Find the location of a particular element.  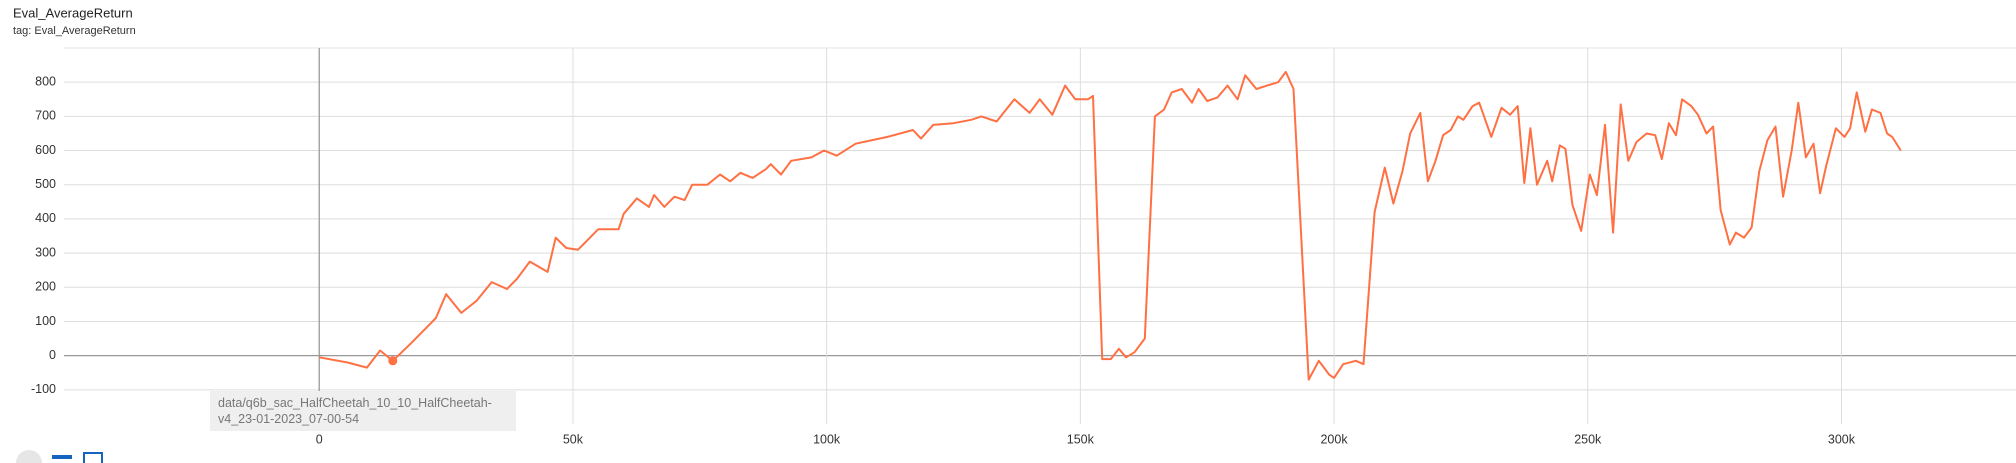

x-tick-label: 50k is located at coordinates (573, 439).